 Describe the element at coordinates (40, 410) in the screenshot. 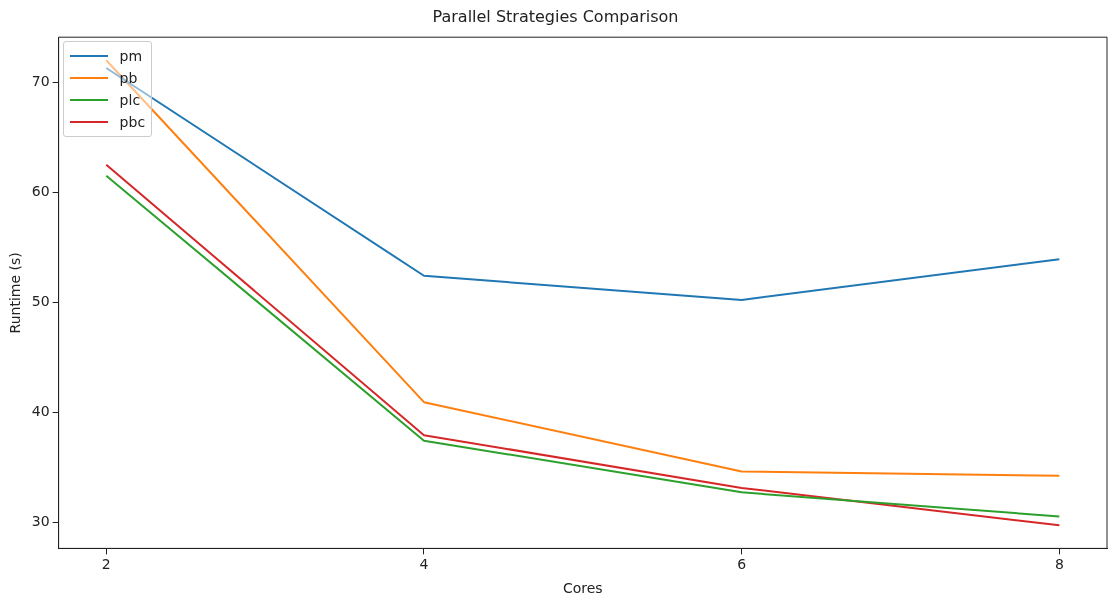

I see `y-tick-label: 40` at that location.